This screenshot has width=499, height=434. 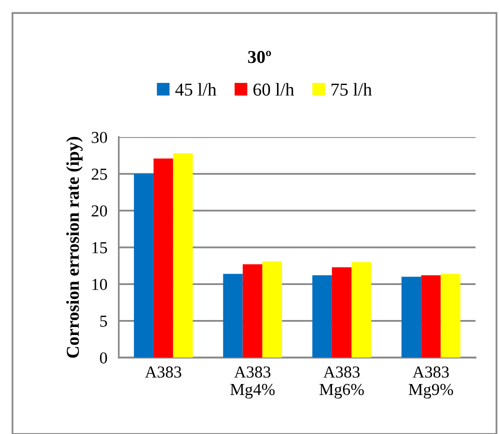 I want to click on legend-label: 75 l/h, so click(x=352, y=89).